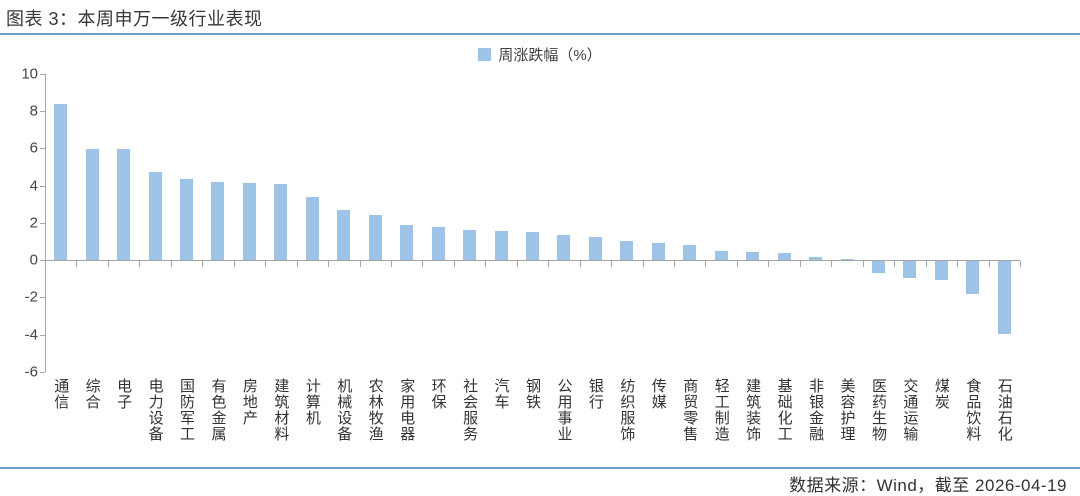  What do you see at coordinates (344, 410) in the screenshot?
I see `x-axis-category-label: 机械设备` at bounding box center [344, 410].